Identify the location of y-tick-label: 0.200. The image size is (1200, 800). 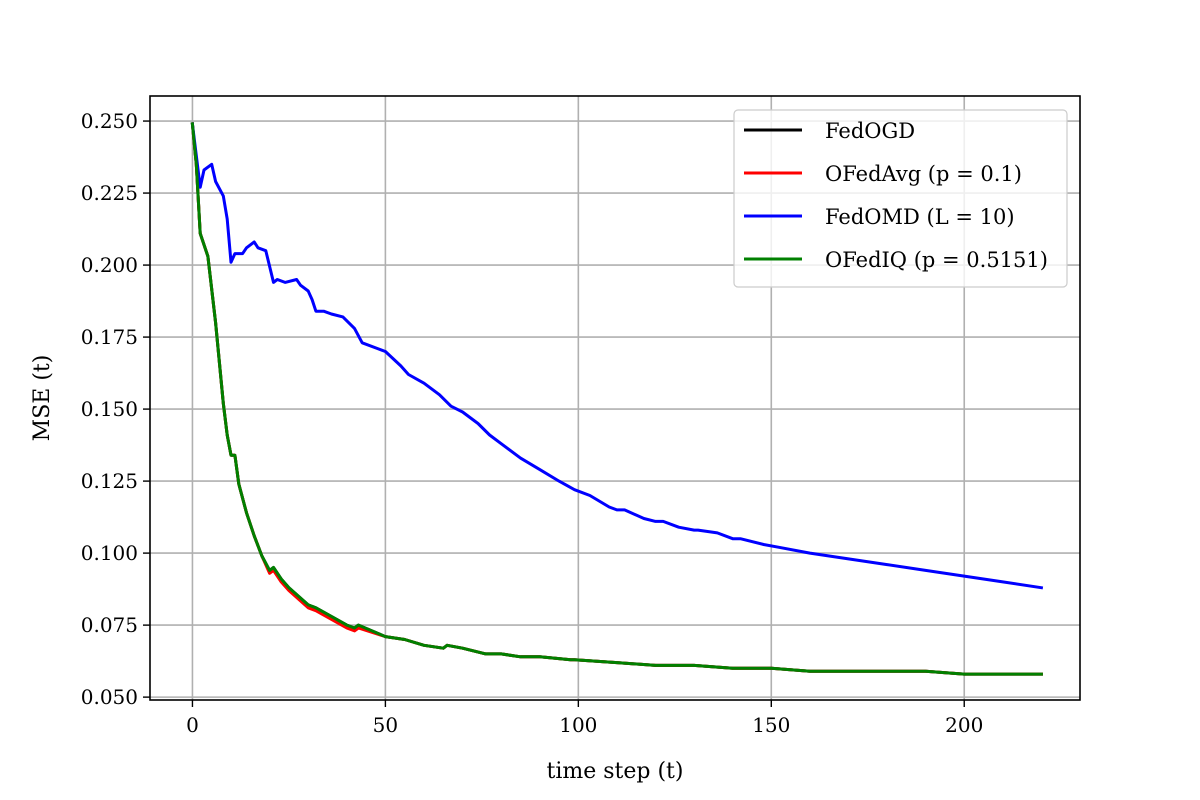
(109, 265).